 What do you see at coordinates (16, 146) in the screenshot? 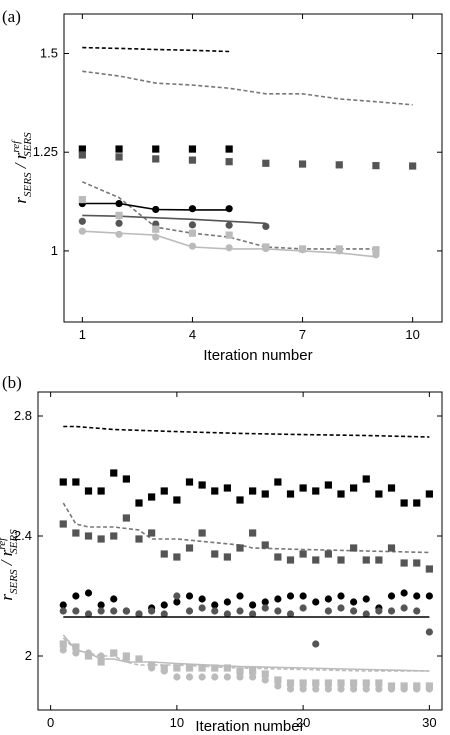
I see `ylabel-ref-sup: ref` at bounding box center [16, 146].